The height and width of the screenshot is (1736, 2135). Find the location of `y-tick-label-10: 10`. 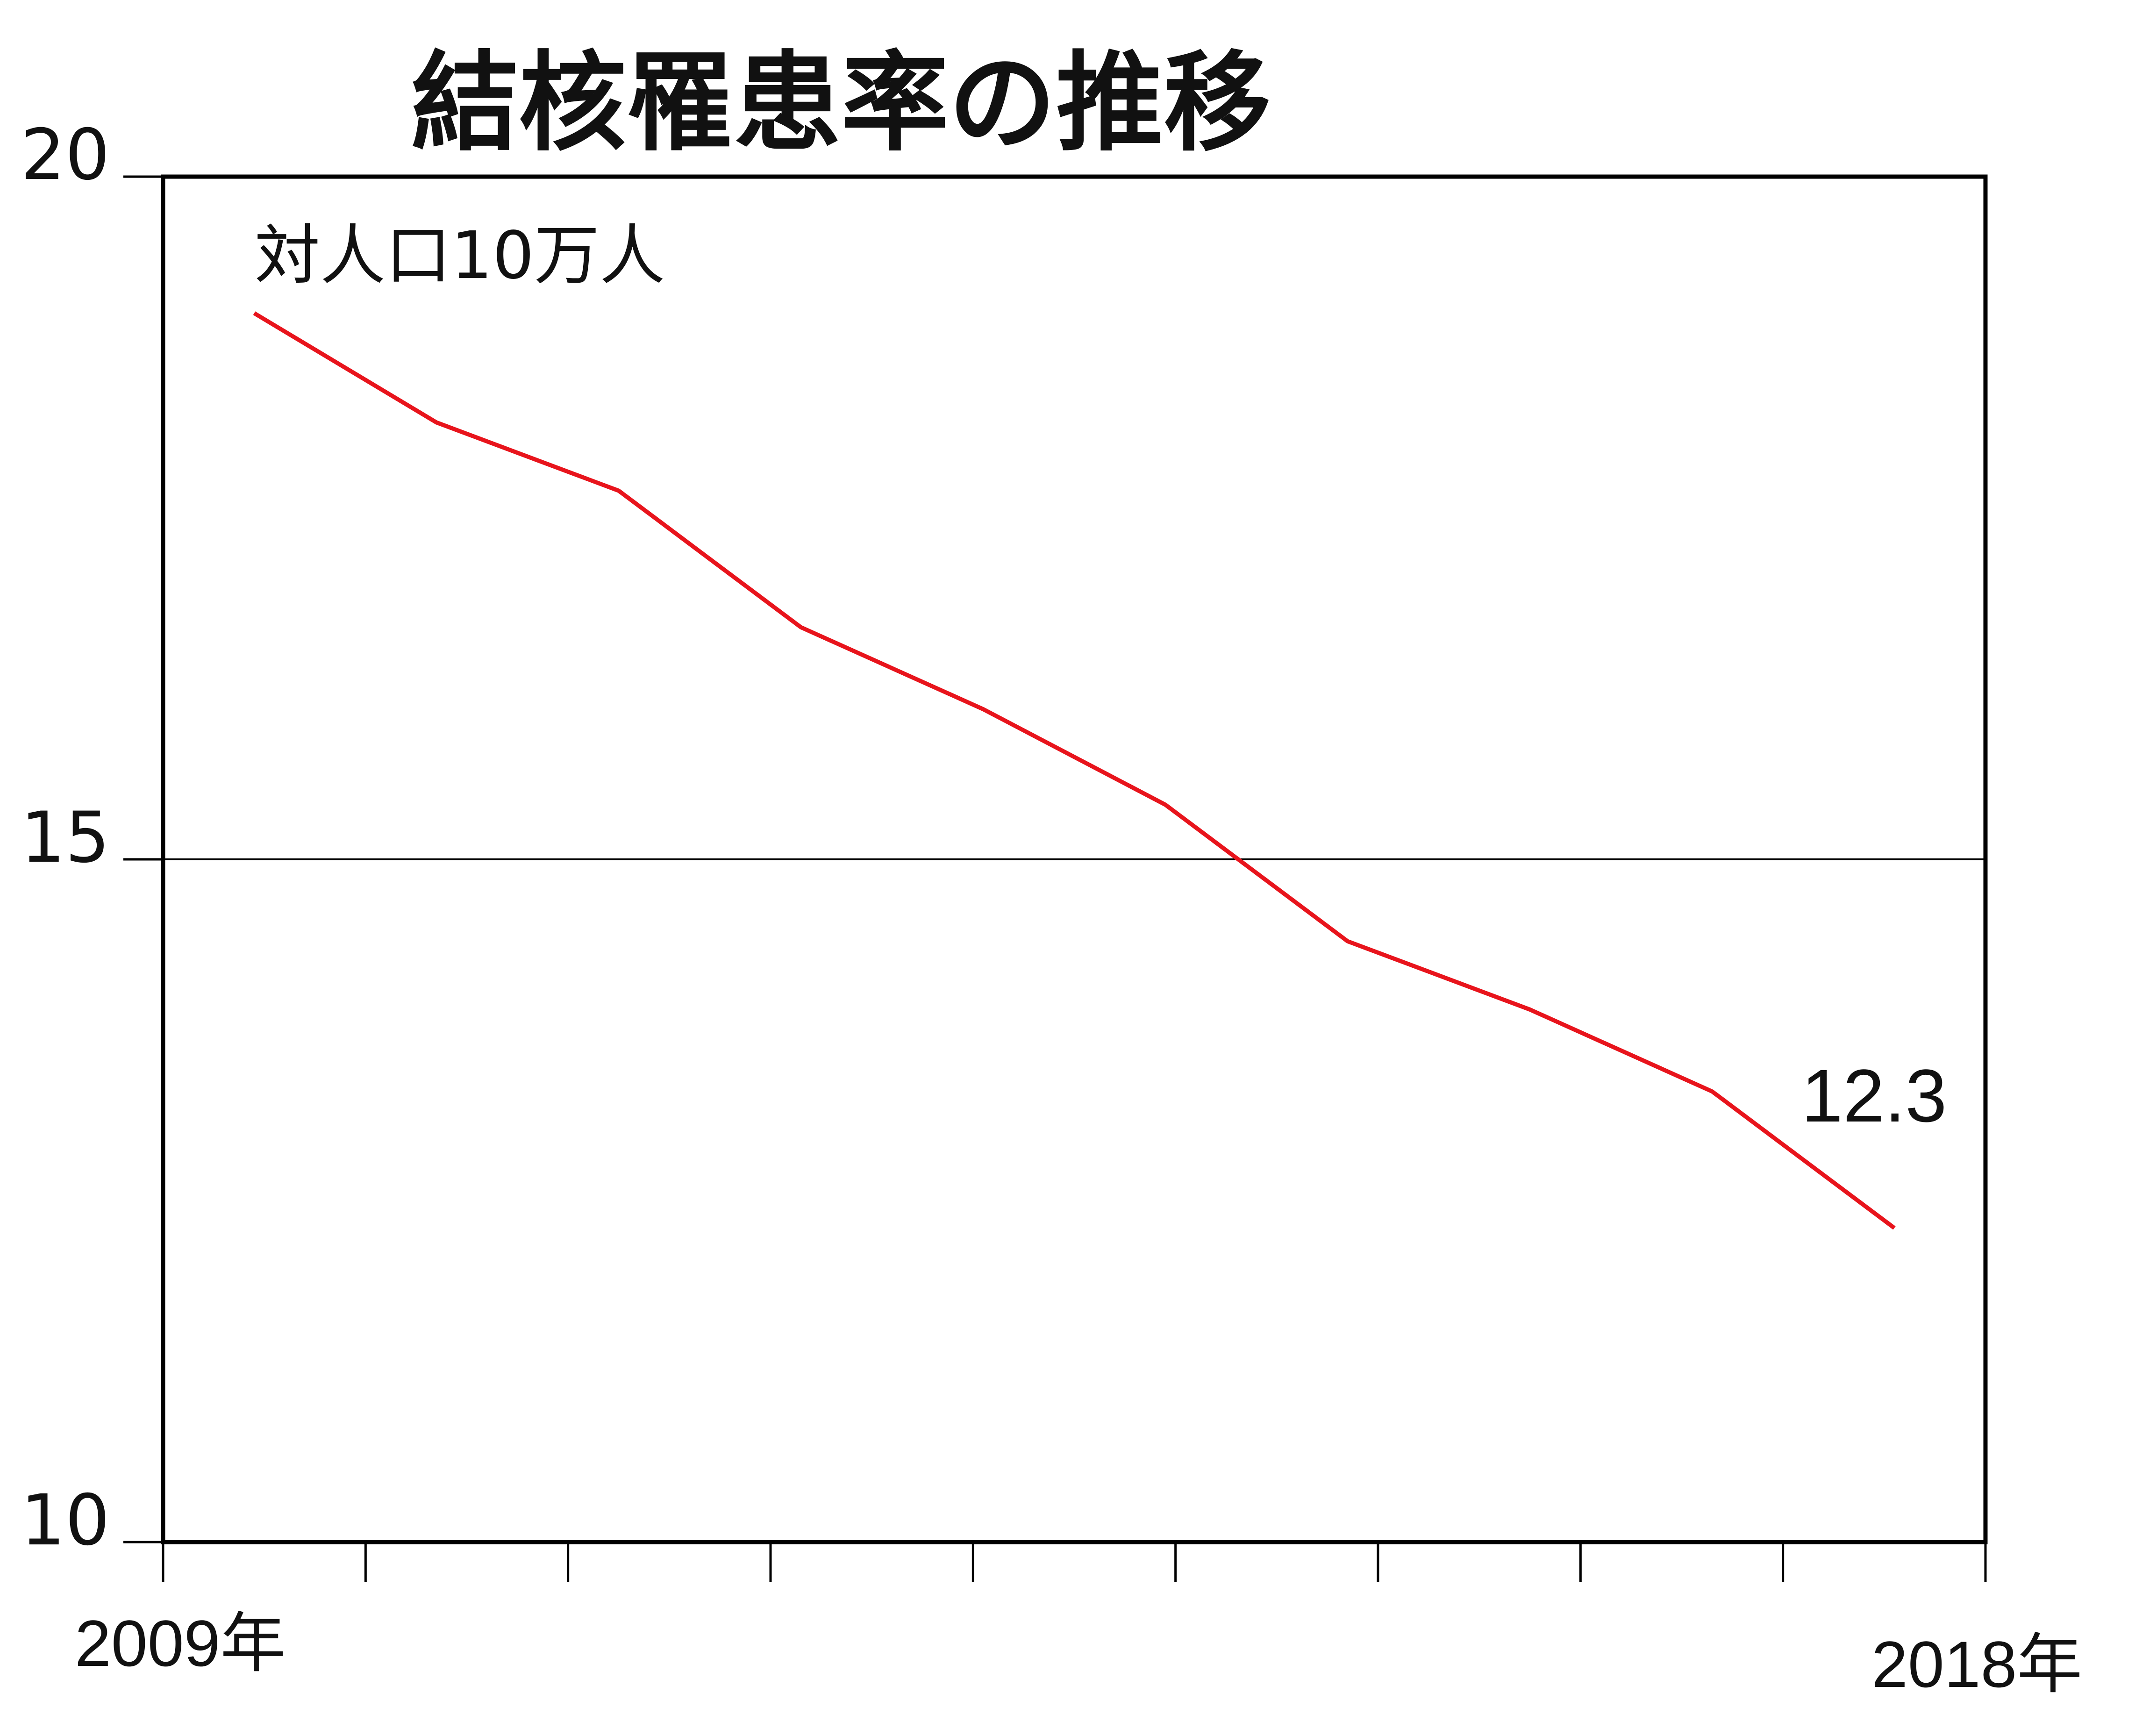

y-tick-label-10: 10 is located at coordinates (65, 1520).